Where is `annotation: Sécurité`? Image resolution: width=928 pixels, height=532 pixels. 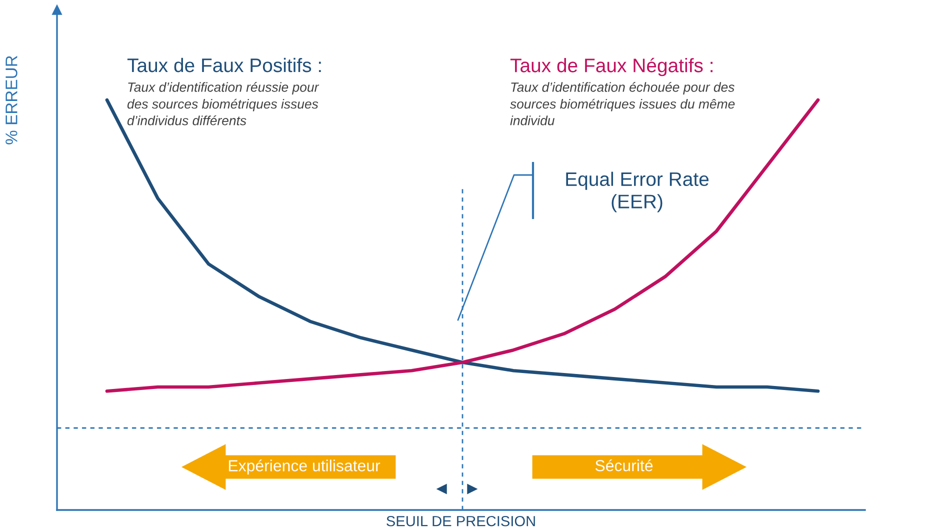 annotation: Sécurité is located at coordinates (624, 465).